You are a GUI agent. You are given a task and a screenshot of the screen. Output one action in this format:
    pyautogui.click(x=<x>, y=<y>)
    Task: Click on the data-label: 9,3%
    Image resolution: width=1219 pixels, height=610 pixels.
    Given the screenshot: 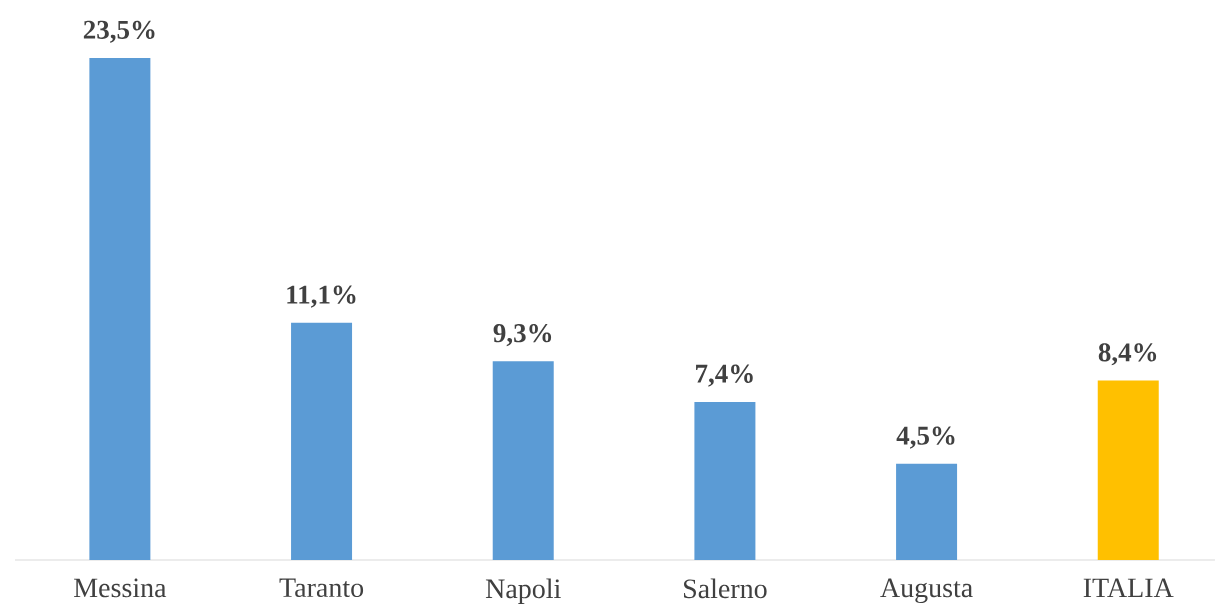 What is the action you would take?
    pyautogui.click(x=522, y=335)
    